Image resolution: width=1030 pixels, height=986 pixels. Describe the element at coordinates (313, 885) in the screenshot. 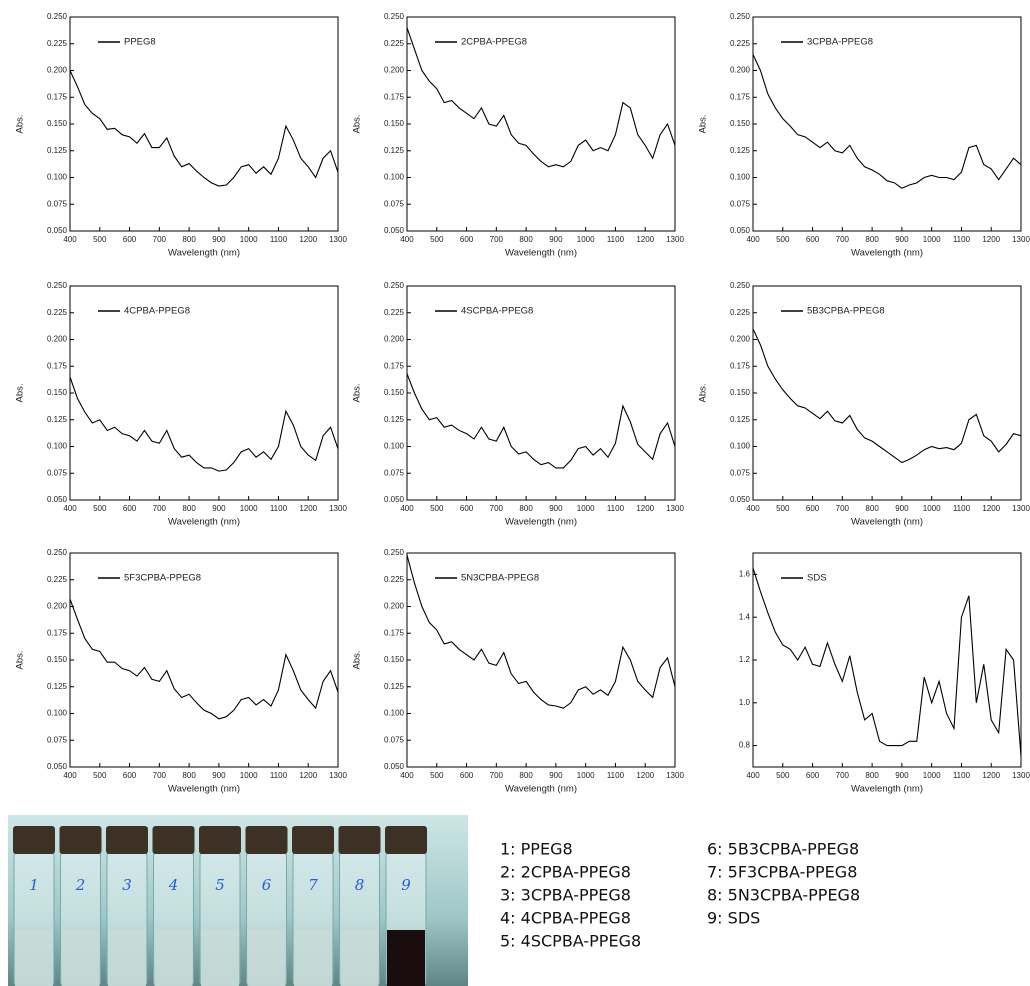

I see `vial-number: 7` at that location.